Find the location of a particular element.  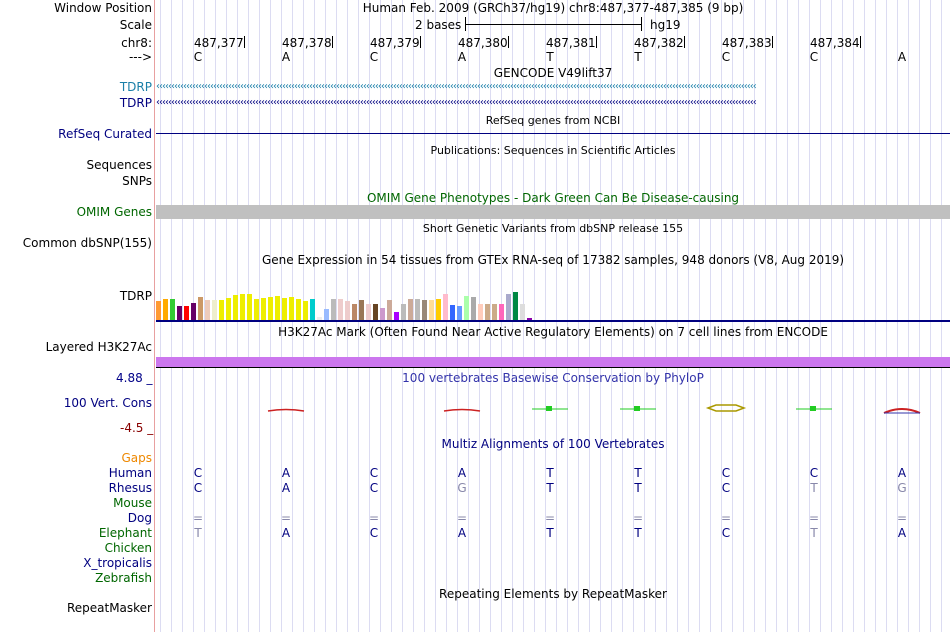

phylop-track-label: 100 Vert. Cons is located at coordinates (107, 403).